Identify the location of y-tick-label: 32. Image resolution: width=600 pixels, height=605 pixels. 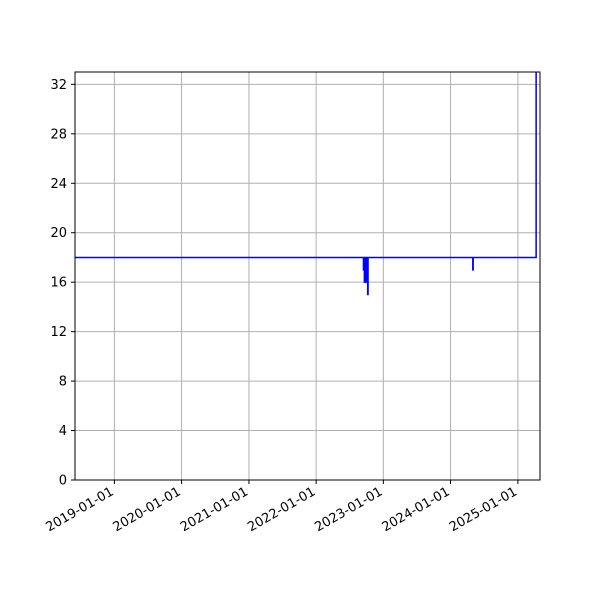
(58, 85).